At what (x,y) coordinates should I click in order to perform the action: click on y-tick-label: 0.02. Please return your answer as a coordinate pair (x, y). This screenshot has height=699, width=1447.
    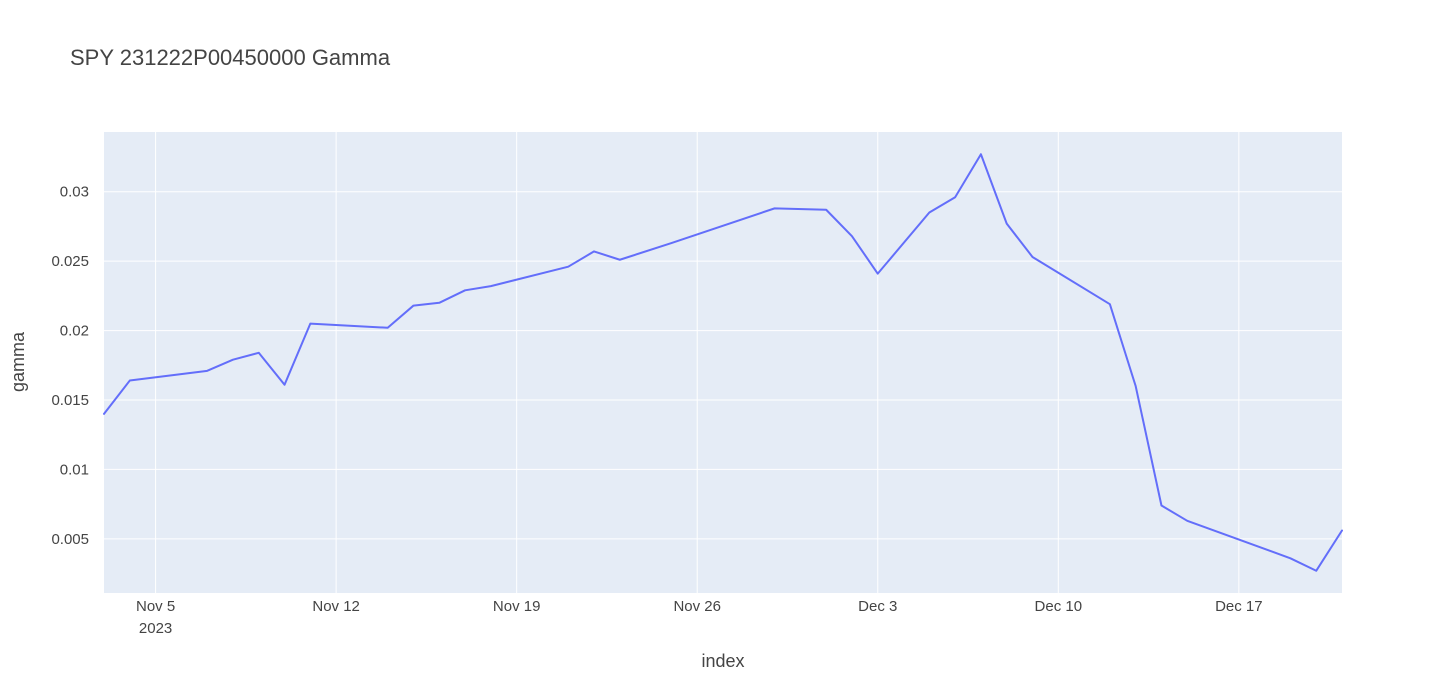
    Looking at the image, I should click on (74, 331).